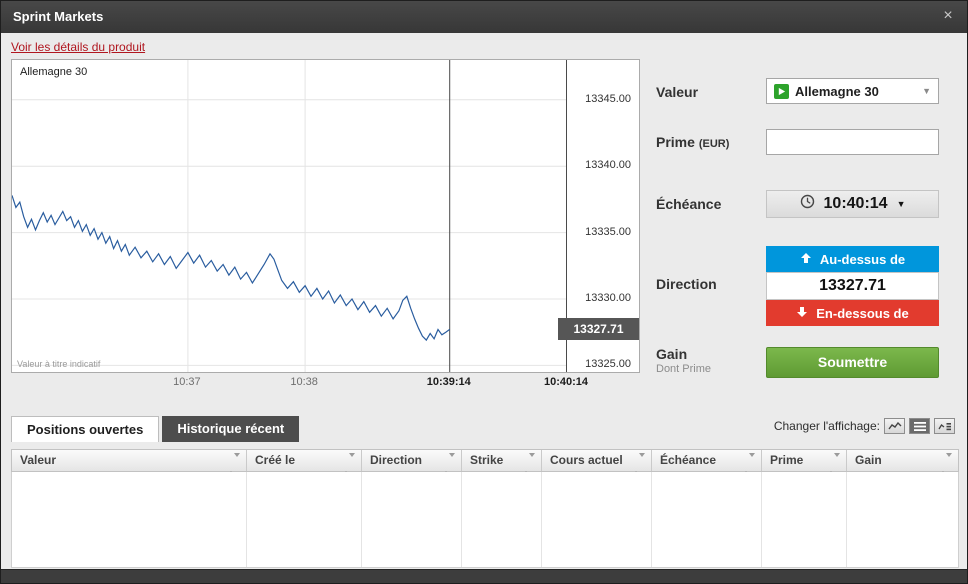  Describe the element at coordinates (684, 369) in the screenshot. I see `gain-sublabel: Dont Prime` at that location.